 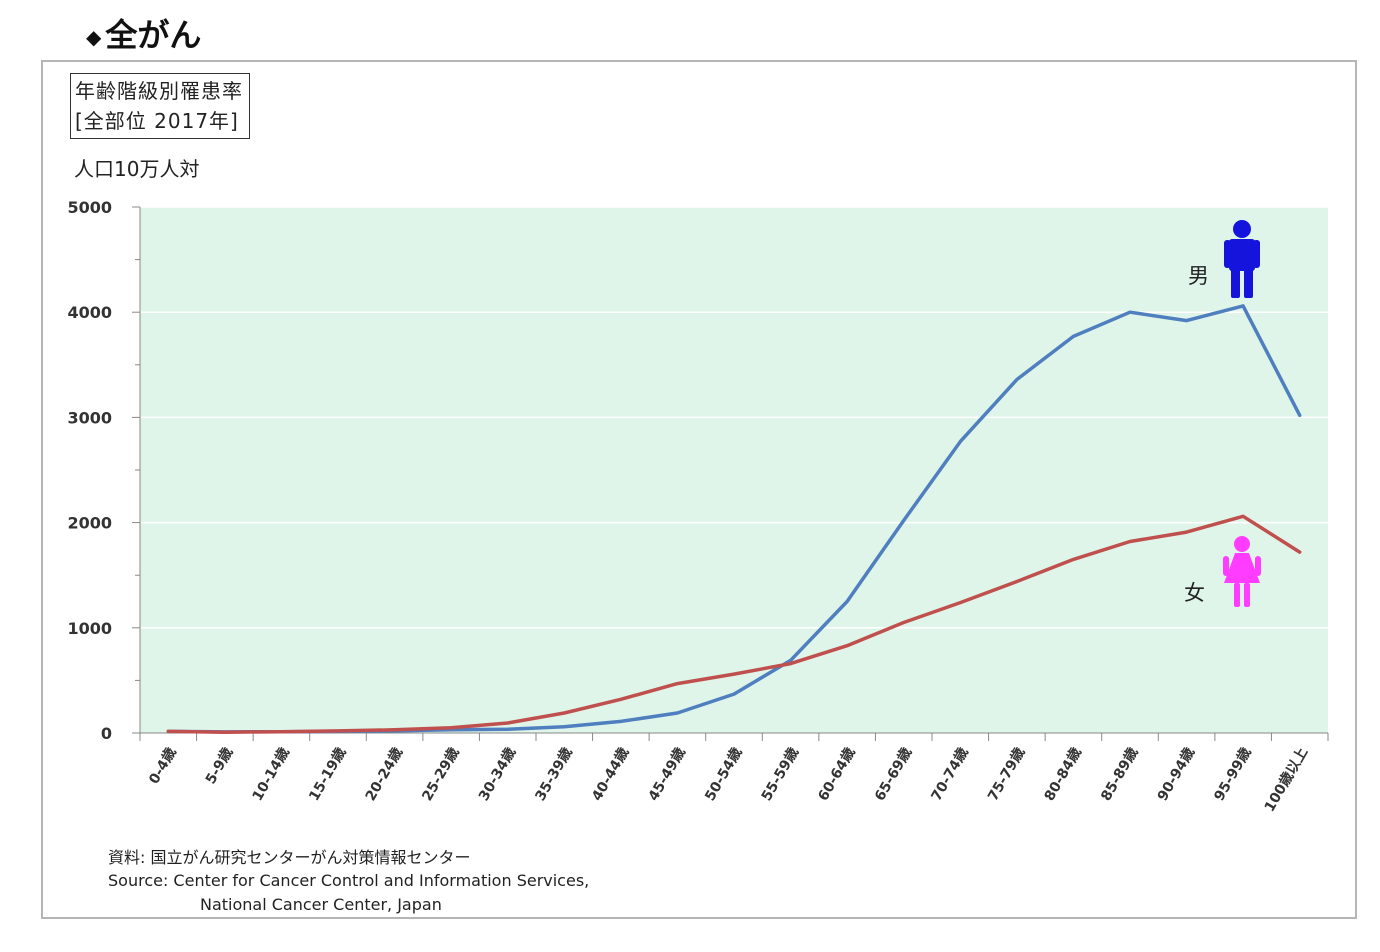 I want to click on x-tick-label: 0-4歳, so click(x=162, y=766).